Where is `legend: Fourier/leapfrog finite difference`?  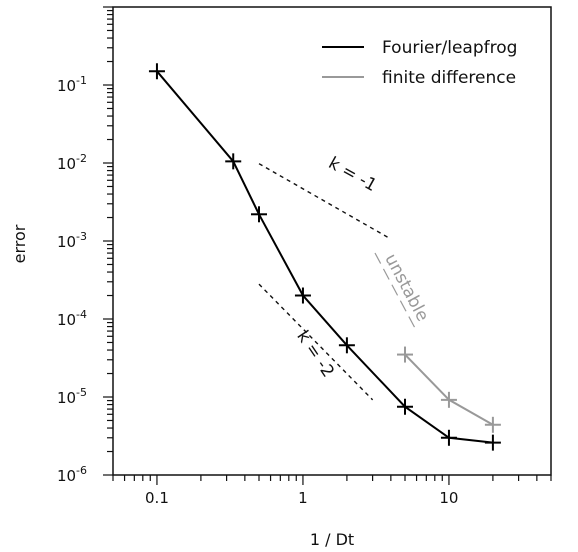 legend: Fourier/leapfrog finite difference is located at coordinates (419, 63).